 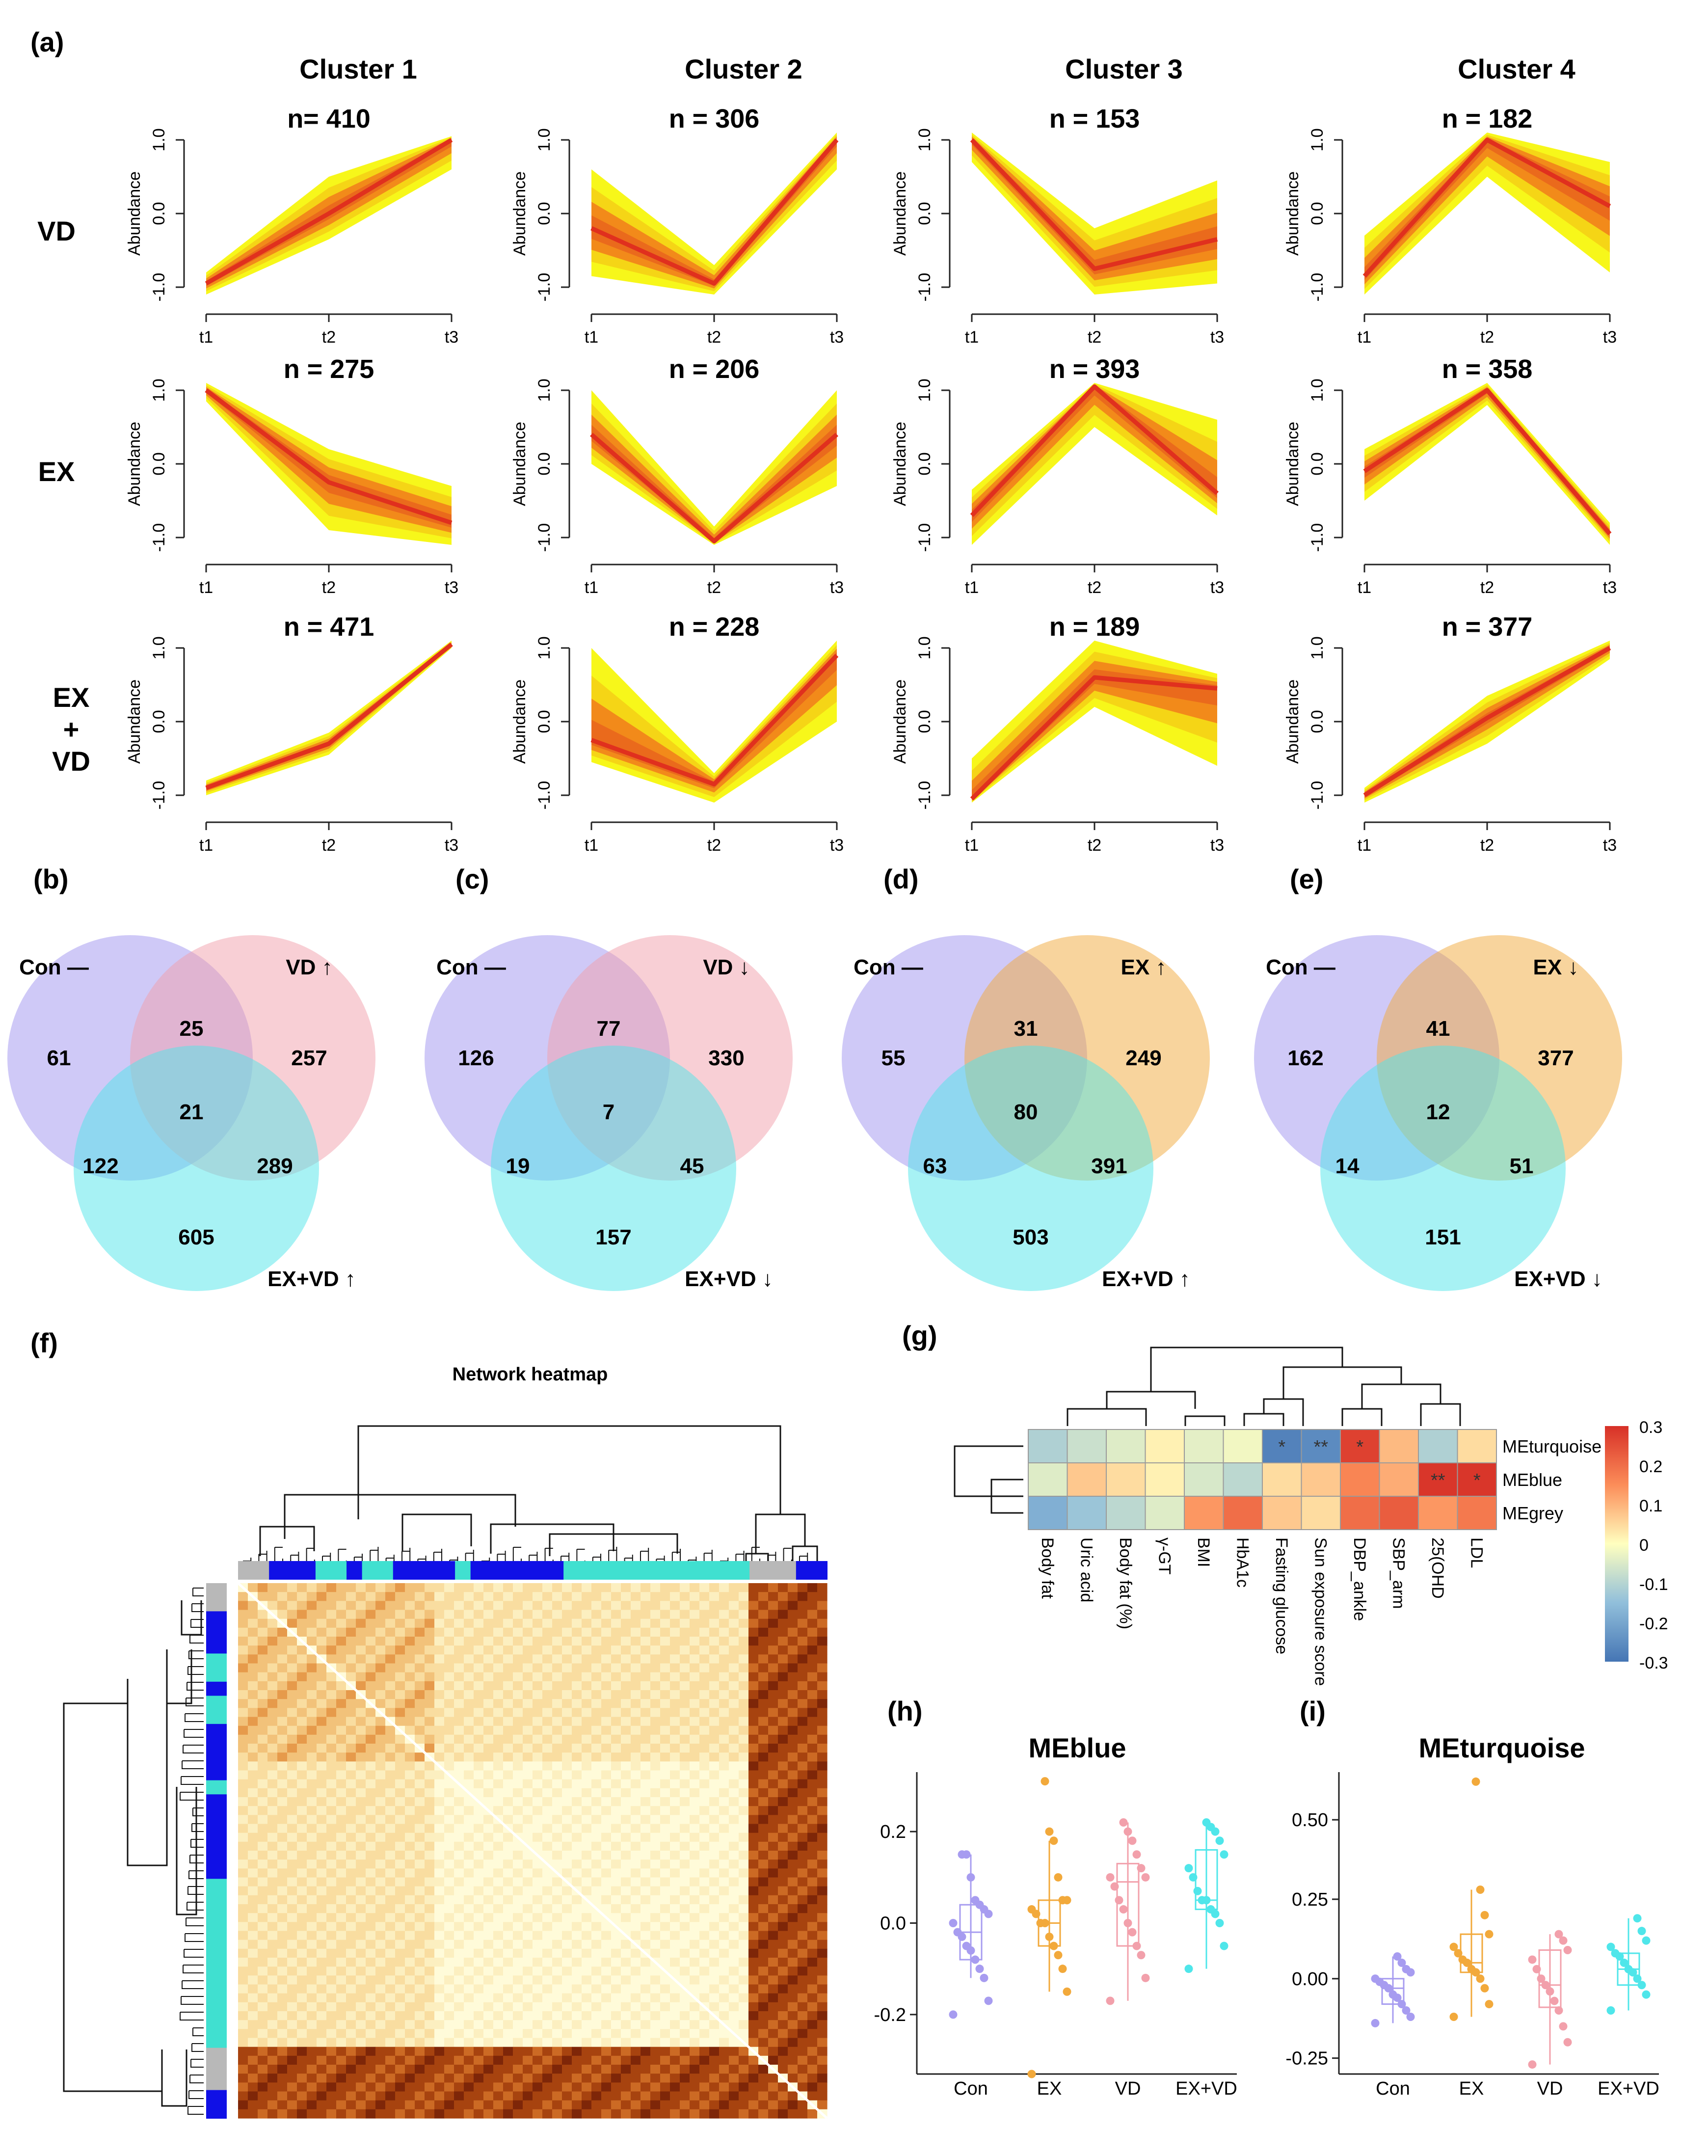 I want to click on venn-count-ac: 19, so click(x=518, y=1166).